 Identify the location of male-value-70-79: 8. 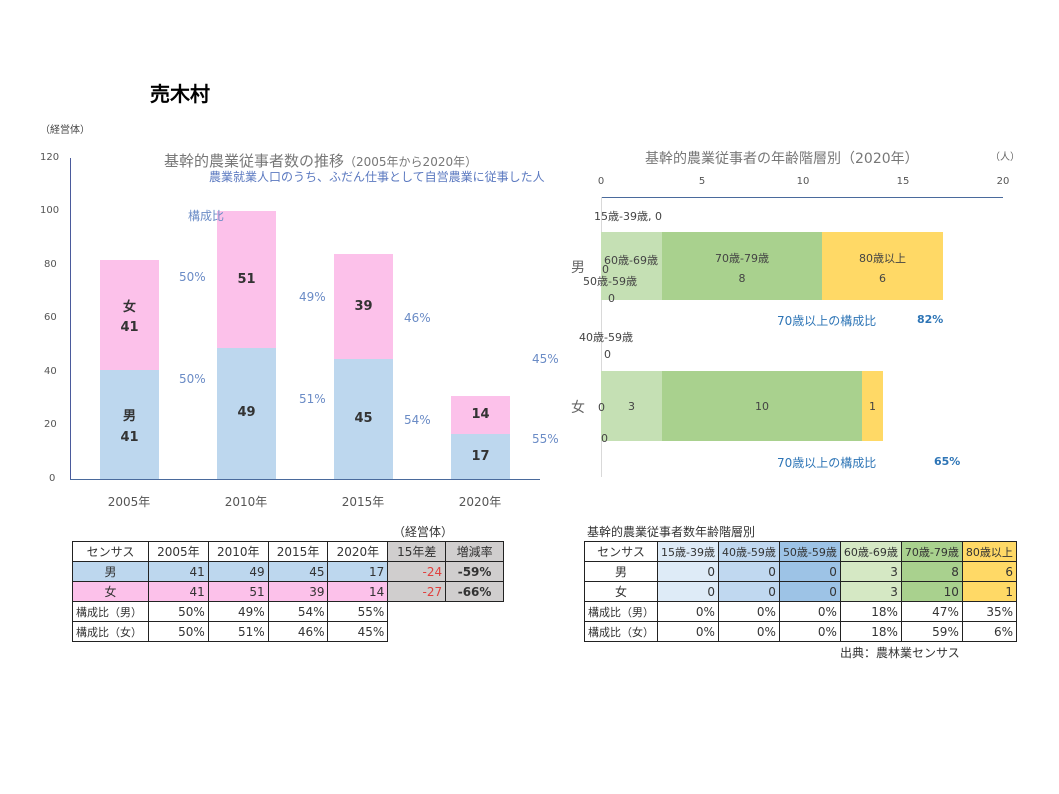
(742, 278).